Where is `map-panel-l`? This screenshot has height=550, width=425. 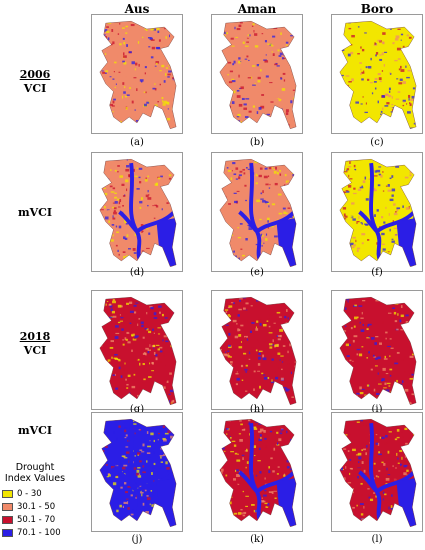
map-panel-l is located at coordinates (377, 472).